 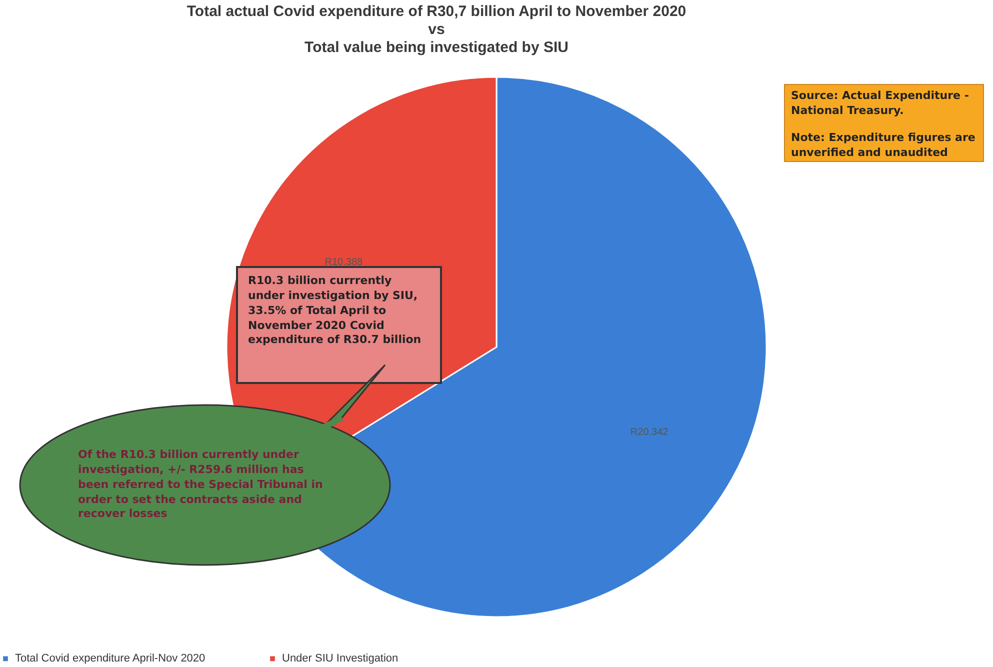 What do you see at coordinates (883, 145) in the screenshot?
I see `text: Note: Expenditure figures are unverified and unaudited` at bounding box center [883, 145].